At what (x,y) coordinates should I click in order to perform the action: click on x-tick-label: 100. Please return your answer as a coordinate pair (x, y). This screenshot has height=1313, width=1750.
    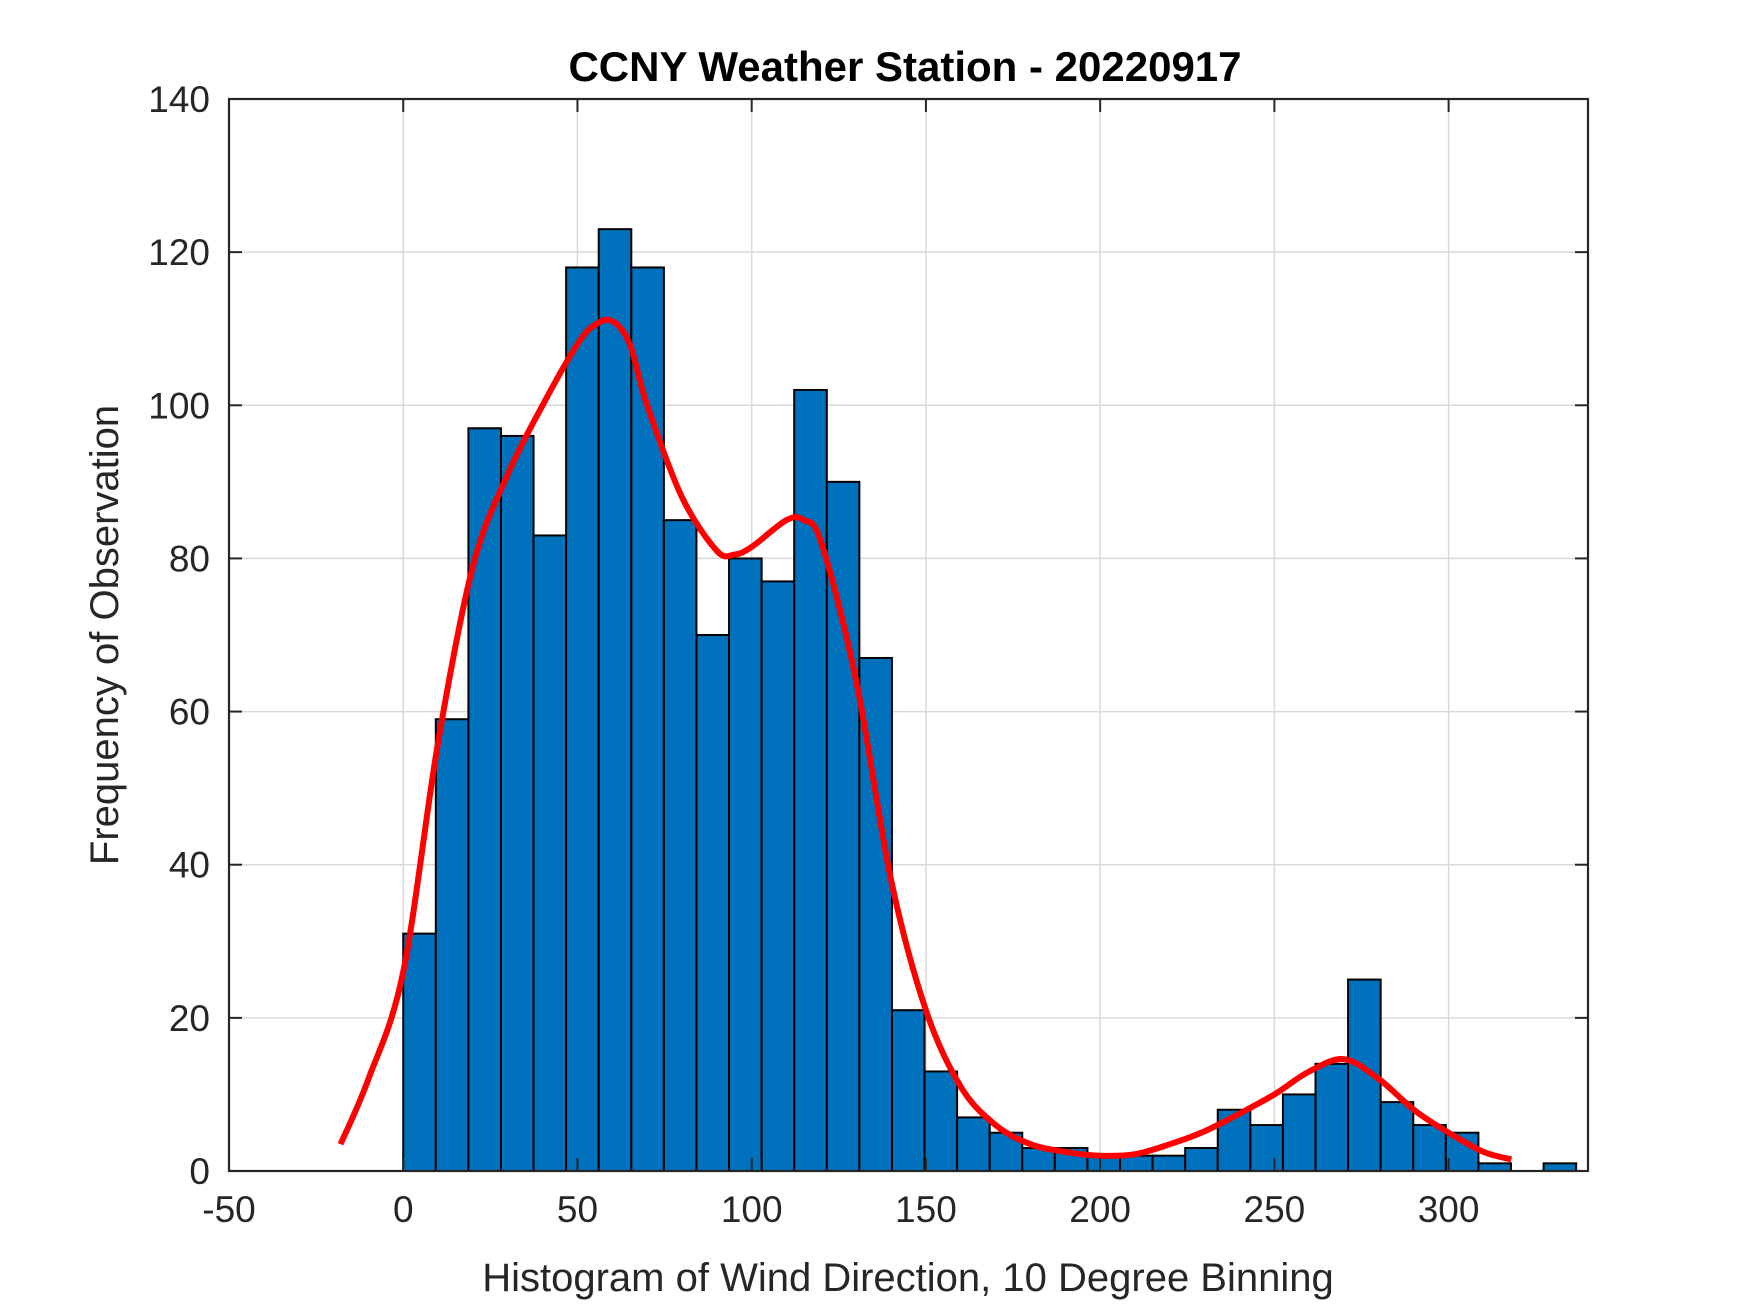
    Looking at the image, I should click on (752, 1209).